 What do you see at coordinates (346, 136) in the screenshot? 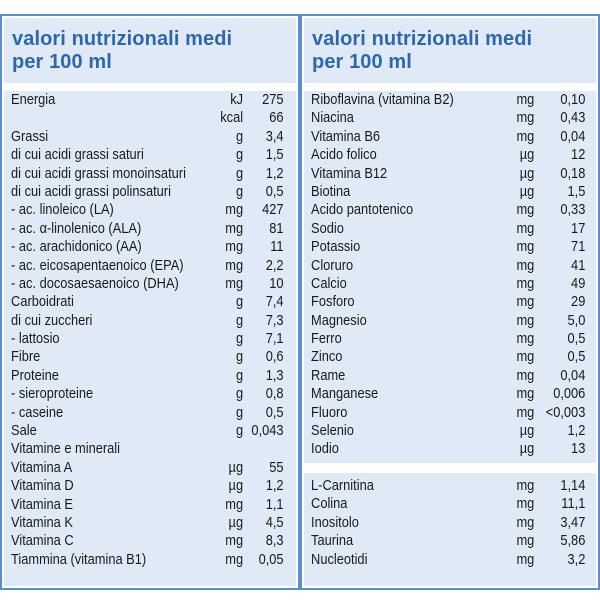
I see `nutrient-name: Vitamina B6` at bounding box center [346, 136].